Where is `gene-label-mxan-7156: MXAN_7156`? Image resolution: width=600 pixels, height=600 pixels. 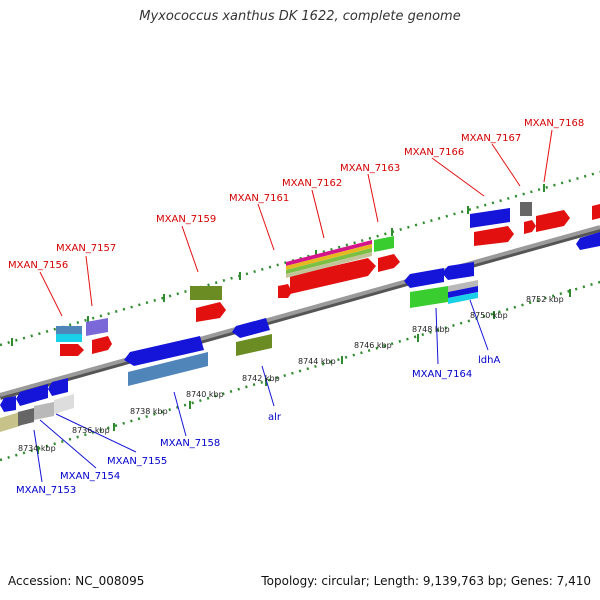
gene-label-mxan-7156: MXAN_7156 is located at coordinates (38, 265).